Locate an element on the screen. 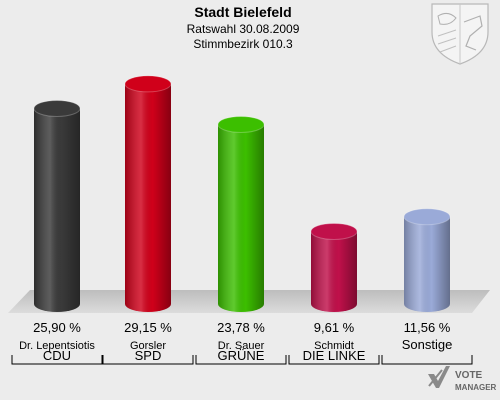 The image size is (500, 400). brand-vote: VOTE is located at coordinates (469, 375).